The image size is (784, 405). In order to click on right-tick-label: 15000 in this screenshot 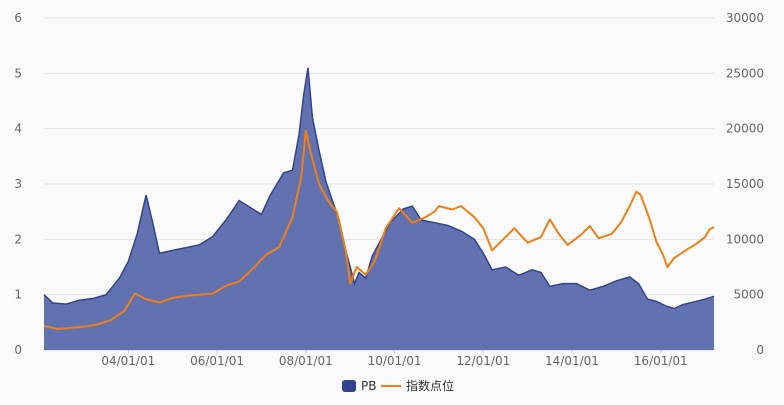, I will do `click(745, 184)`.